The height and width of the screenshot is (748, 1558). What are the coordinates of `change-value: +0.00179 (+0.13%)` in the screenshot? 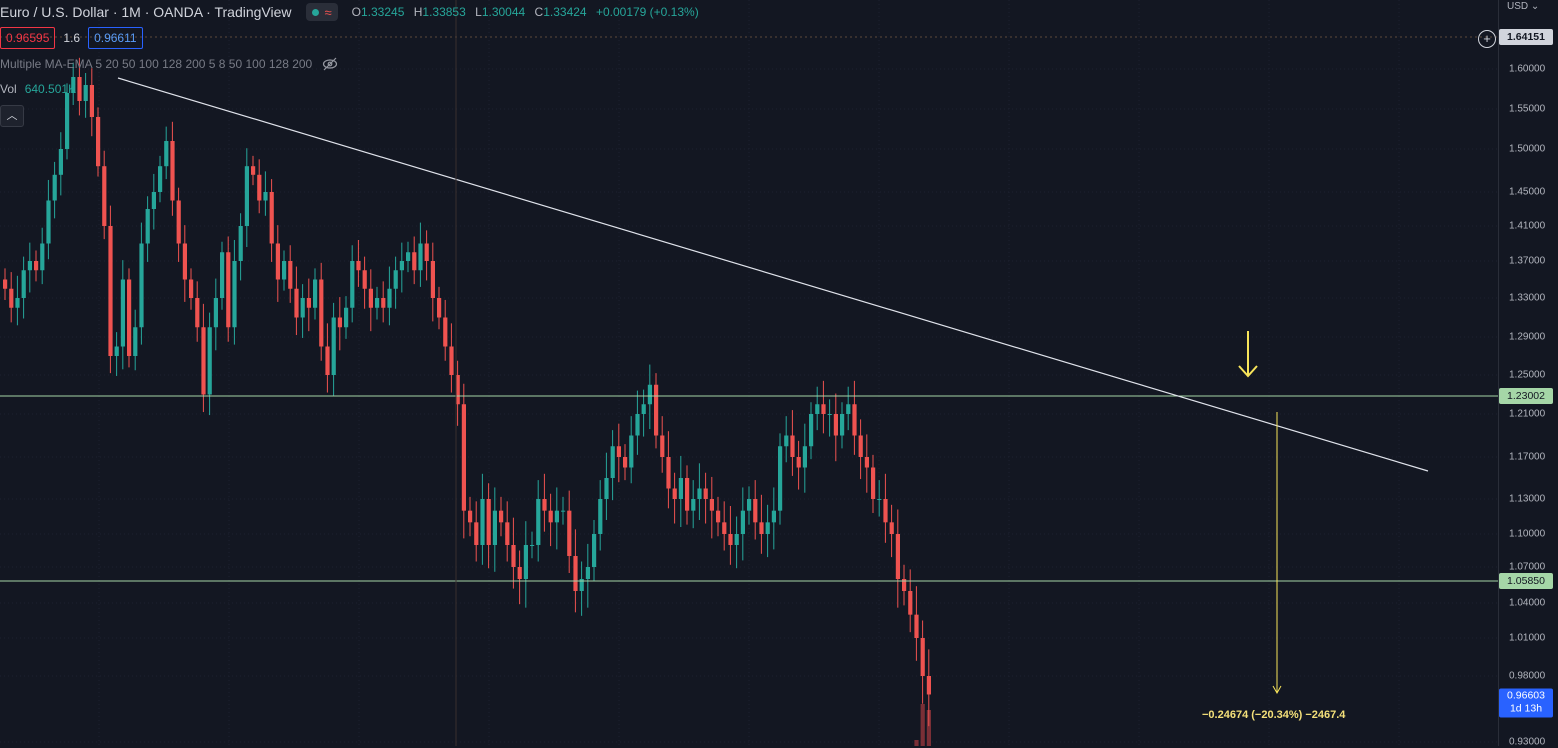 It's located at (647, 12).